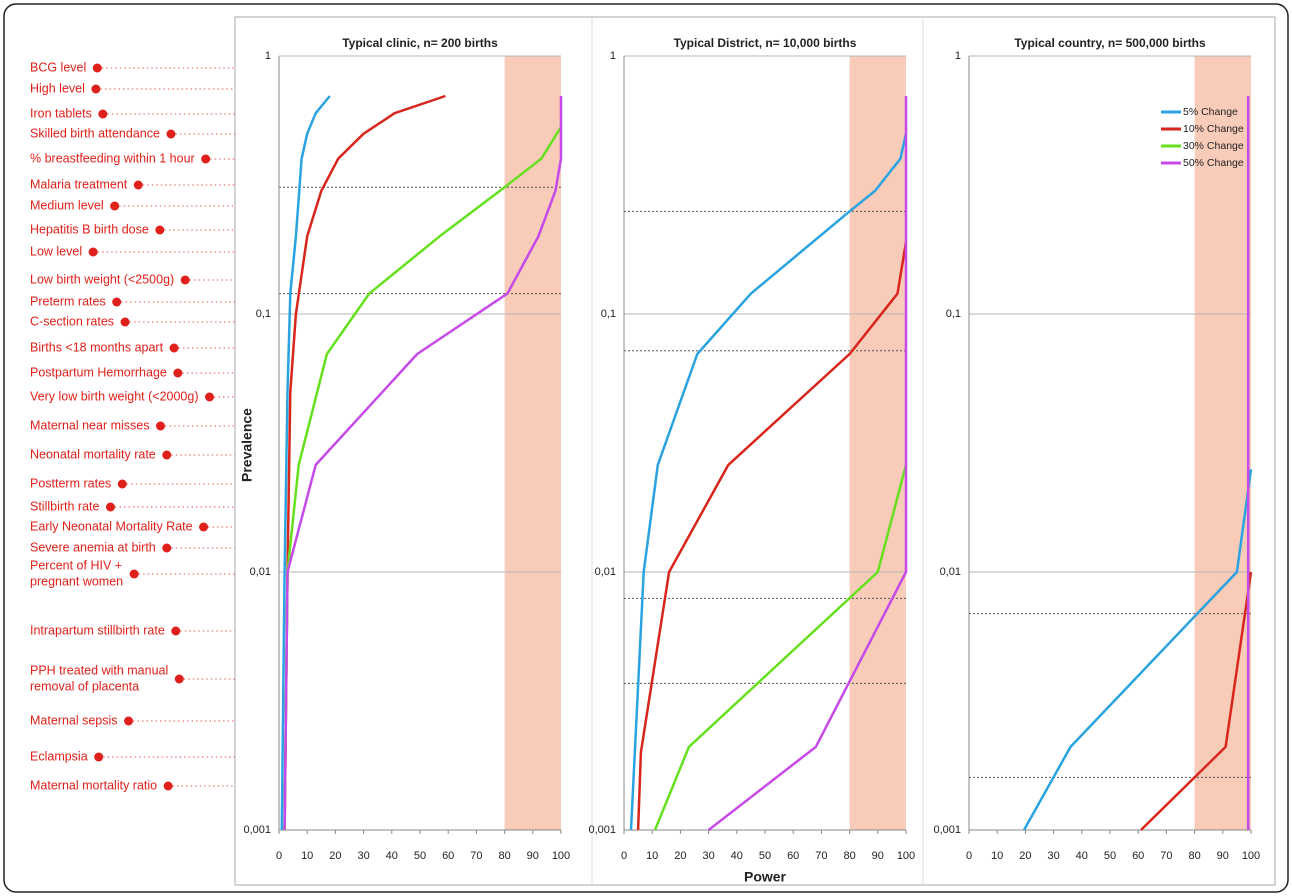  What do you see at coordinates (84, 686) in the screenshot?
I see `indicator-label: removal of placenta` at bounding box center [84, 686].